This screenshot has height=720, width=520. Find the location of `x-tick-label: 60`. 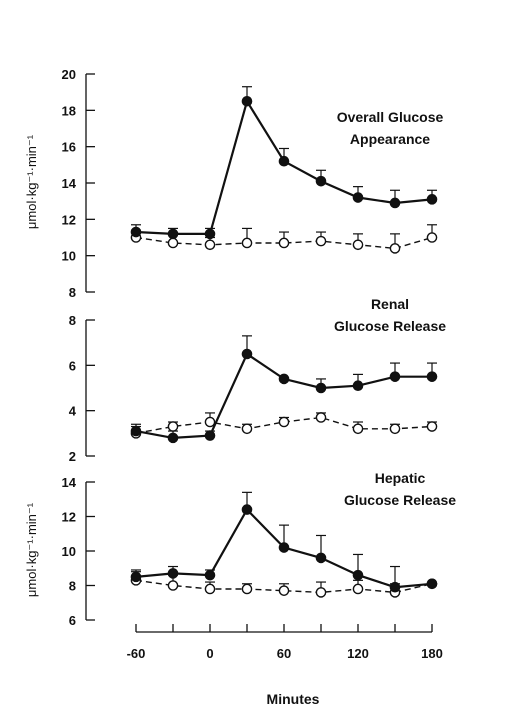

x-tick-label: 60 is located at coordinates (284, 653).